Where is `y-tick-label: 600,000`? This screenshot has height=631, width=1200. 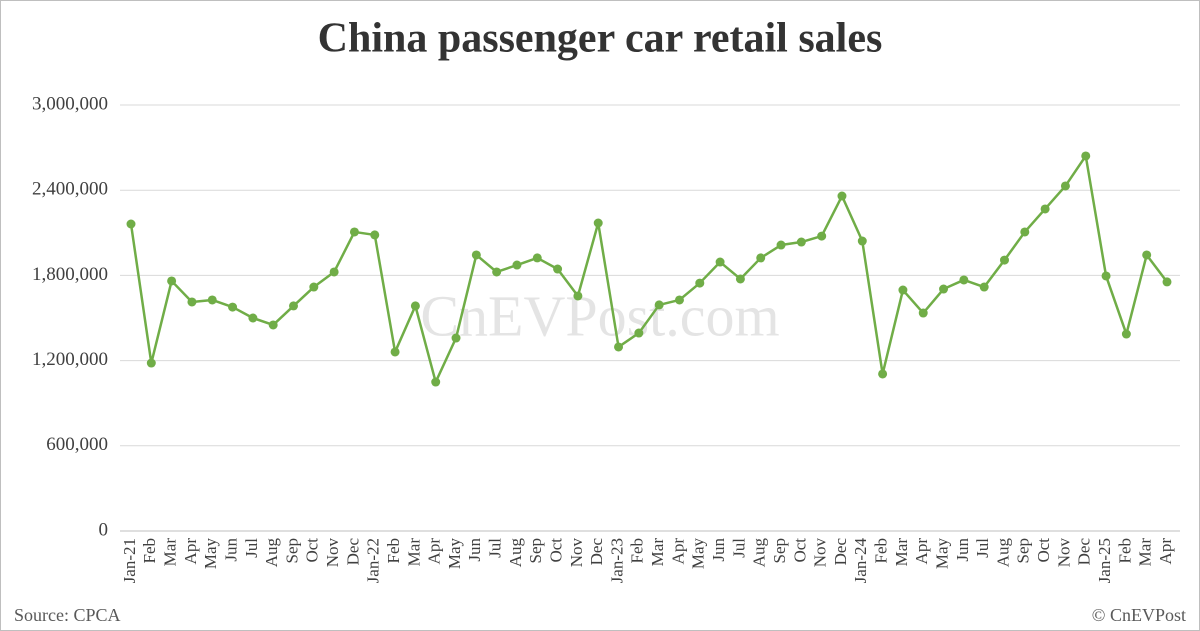
y-tick-label: 600,000 is located at coordinates (77, 444).